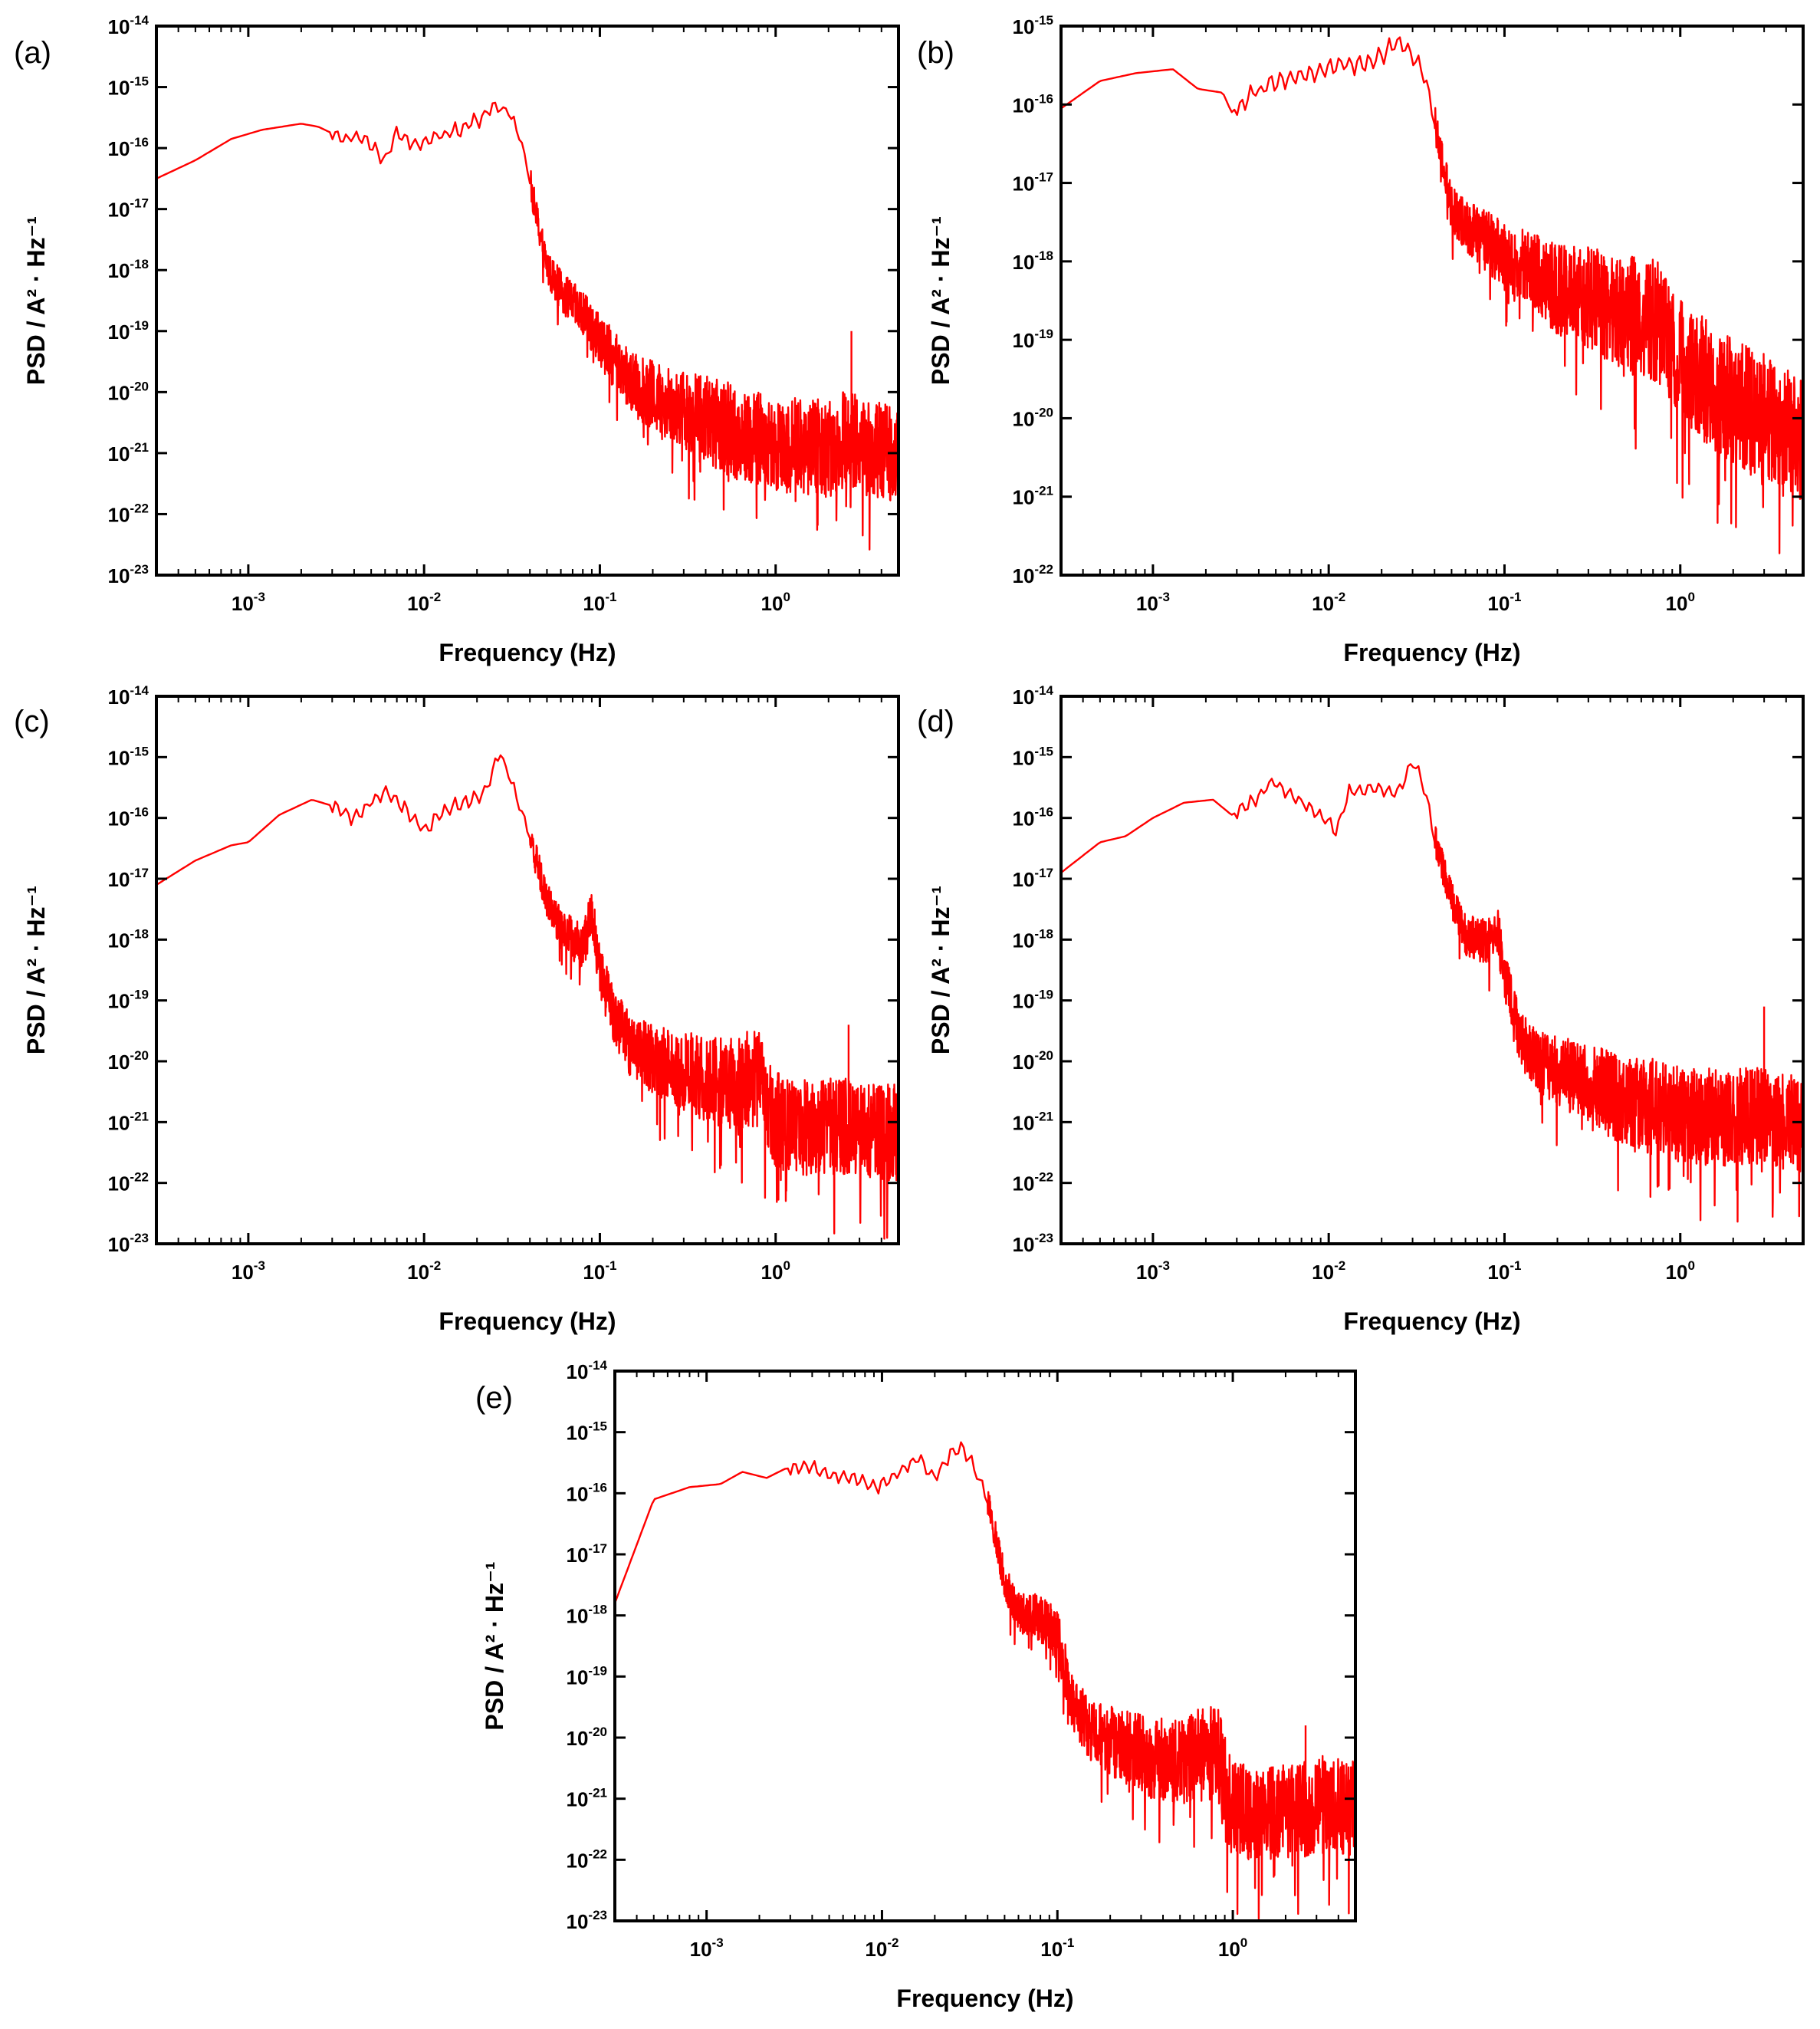  Describe the element at coordinates (936, 721) in the screenshot. I see `panel-label: (d)` at that location.